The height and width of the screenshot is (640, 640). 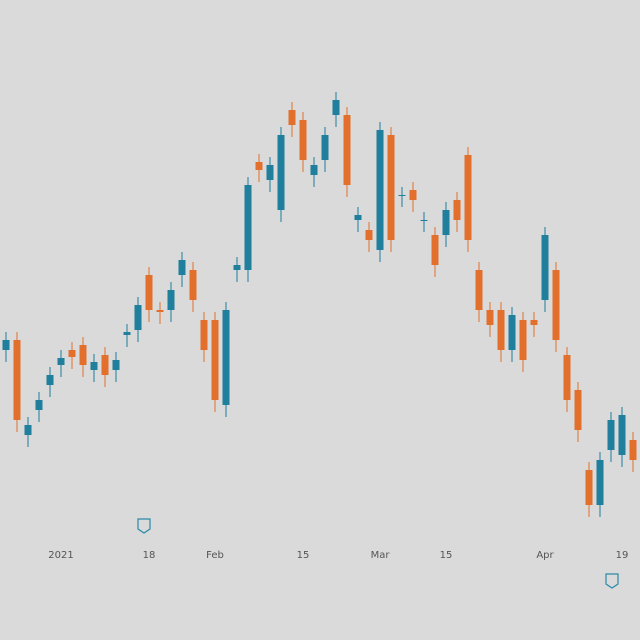 What do you see at coordinates (622, 555) in the screenshot?
I see `x-tick-label: 19` at bounding box center [622, 555].